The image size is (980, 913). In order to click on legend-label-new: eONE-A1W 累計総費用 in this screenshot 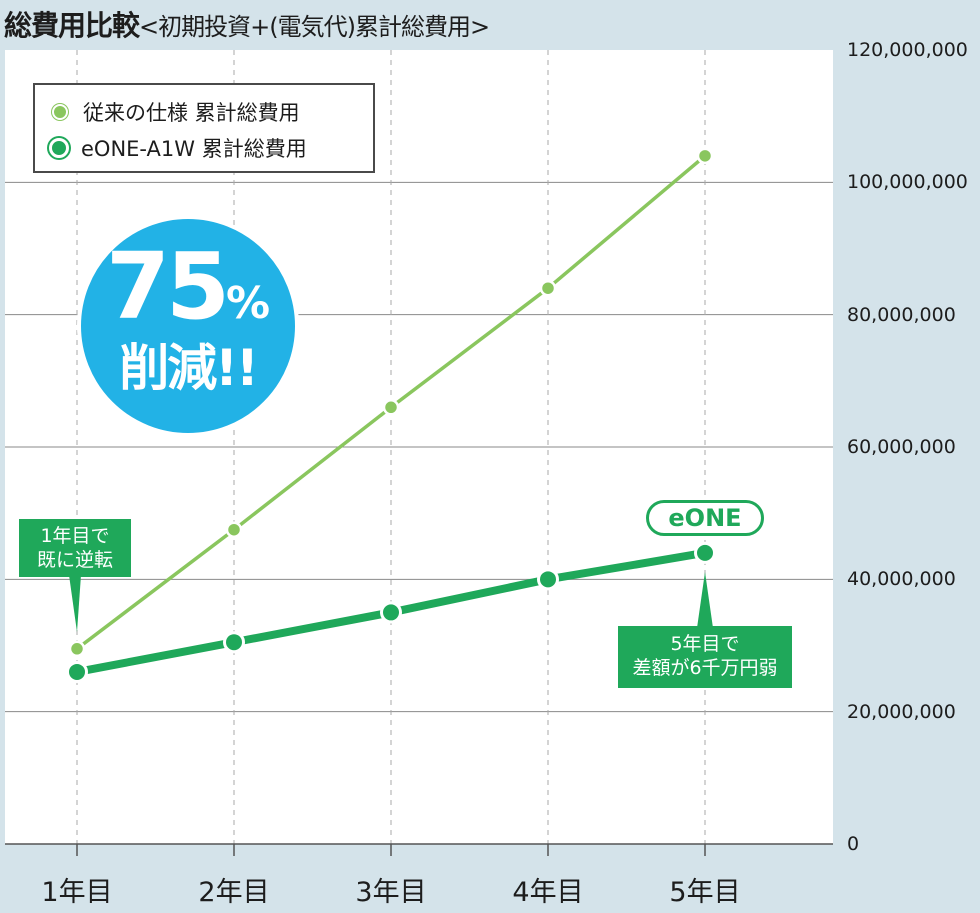, I will do `click(194, 149)`.